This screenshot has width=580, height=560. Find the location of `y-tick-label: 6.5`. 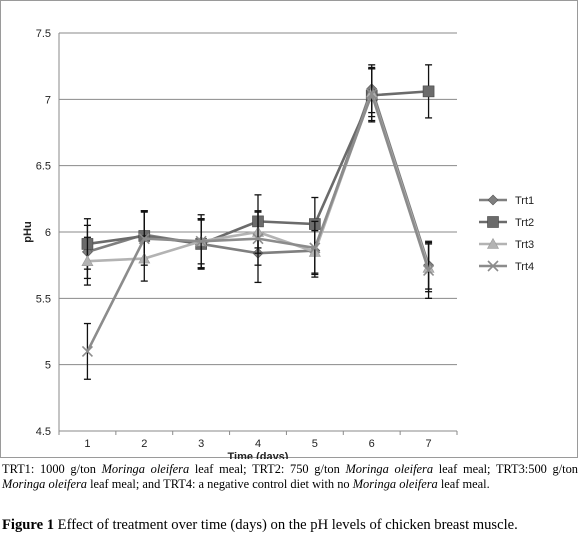

y-tick-label: 6.5 is located at coordinates (43, 167).